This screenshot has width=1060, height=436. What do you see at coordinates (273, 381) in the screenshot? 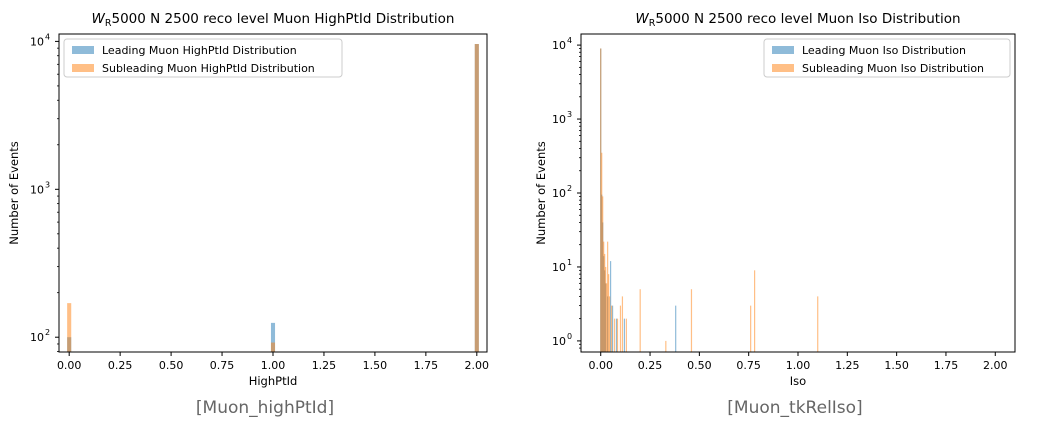
I see `x-axis-label: HighPtId` at bounding box center [273, 381].